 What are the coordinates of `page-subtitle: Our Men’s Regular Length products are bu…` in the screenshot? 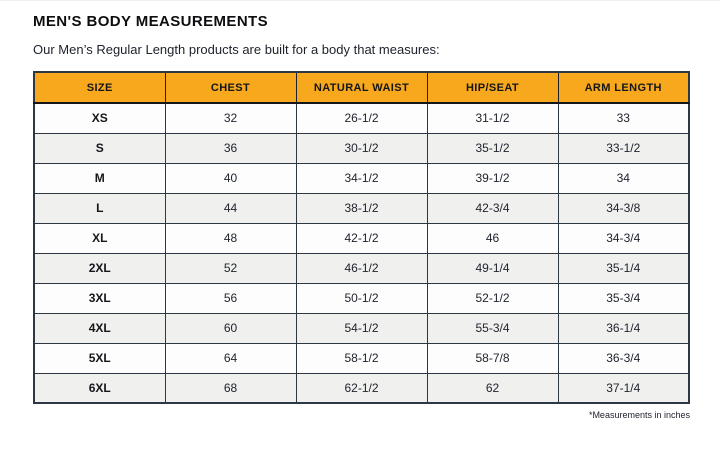 It's located at (236, 49).